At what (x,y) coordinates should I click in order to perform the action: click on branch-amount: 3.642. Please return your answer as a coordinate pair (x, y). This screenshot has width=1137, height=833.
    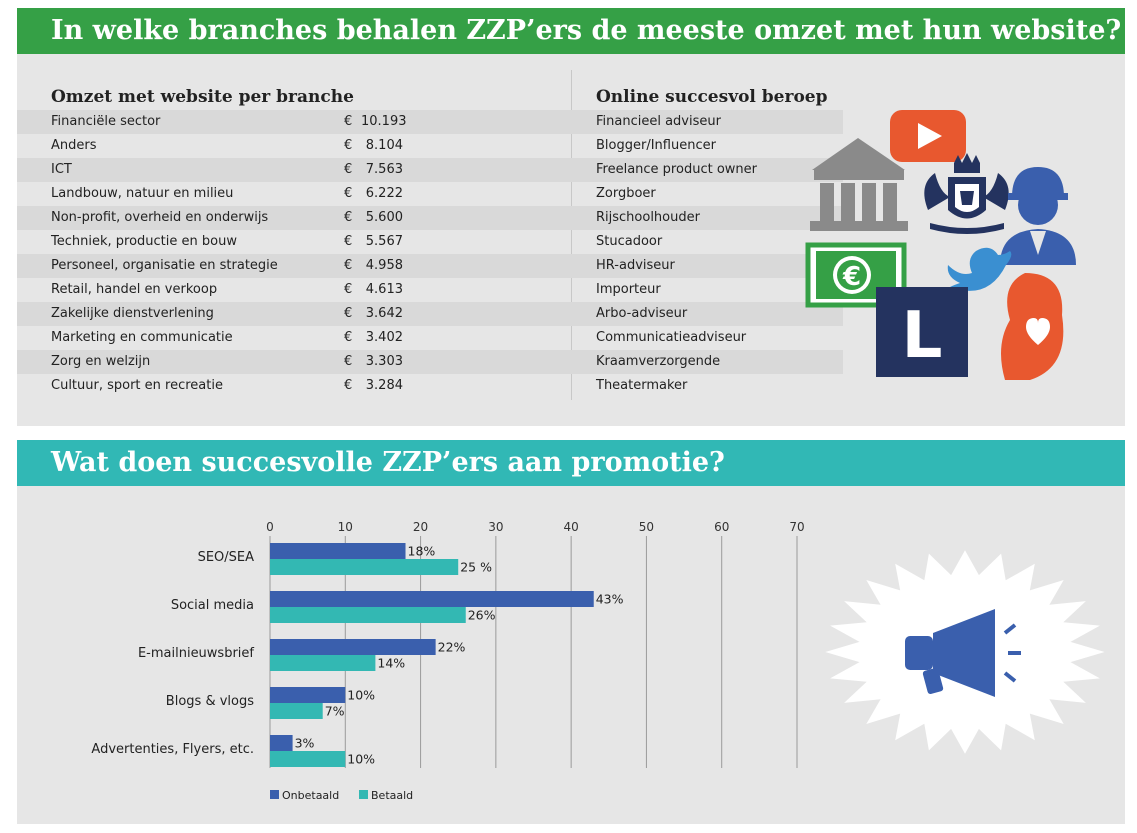
    Looking at the image, I should click on (384, 313).